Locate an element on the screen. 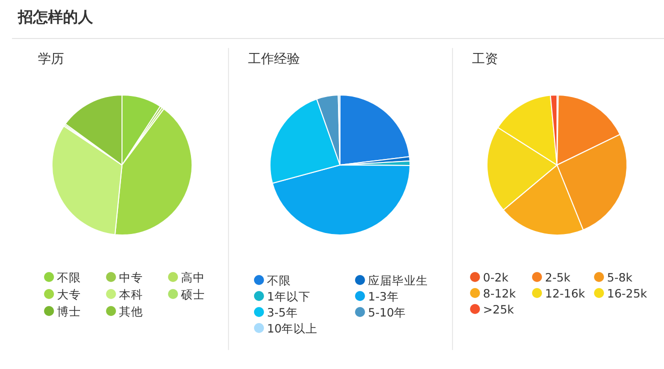  legend-label: 高中 is located at coordinates (193, 277).